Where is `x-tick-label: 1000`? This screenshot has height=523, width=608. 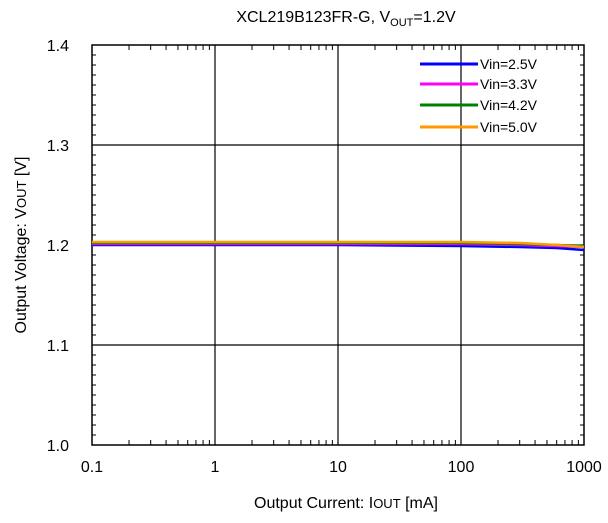 x-tick-label: 1000 is located at coordinates (584, 467).